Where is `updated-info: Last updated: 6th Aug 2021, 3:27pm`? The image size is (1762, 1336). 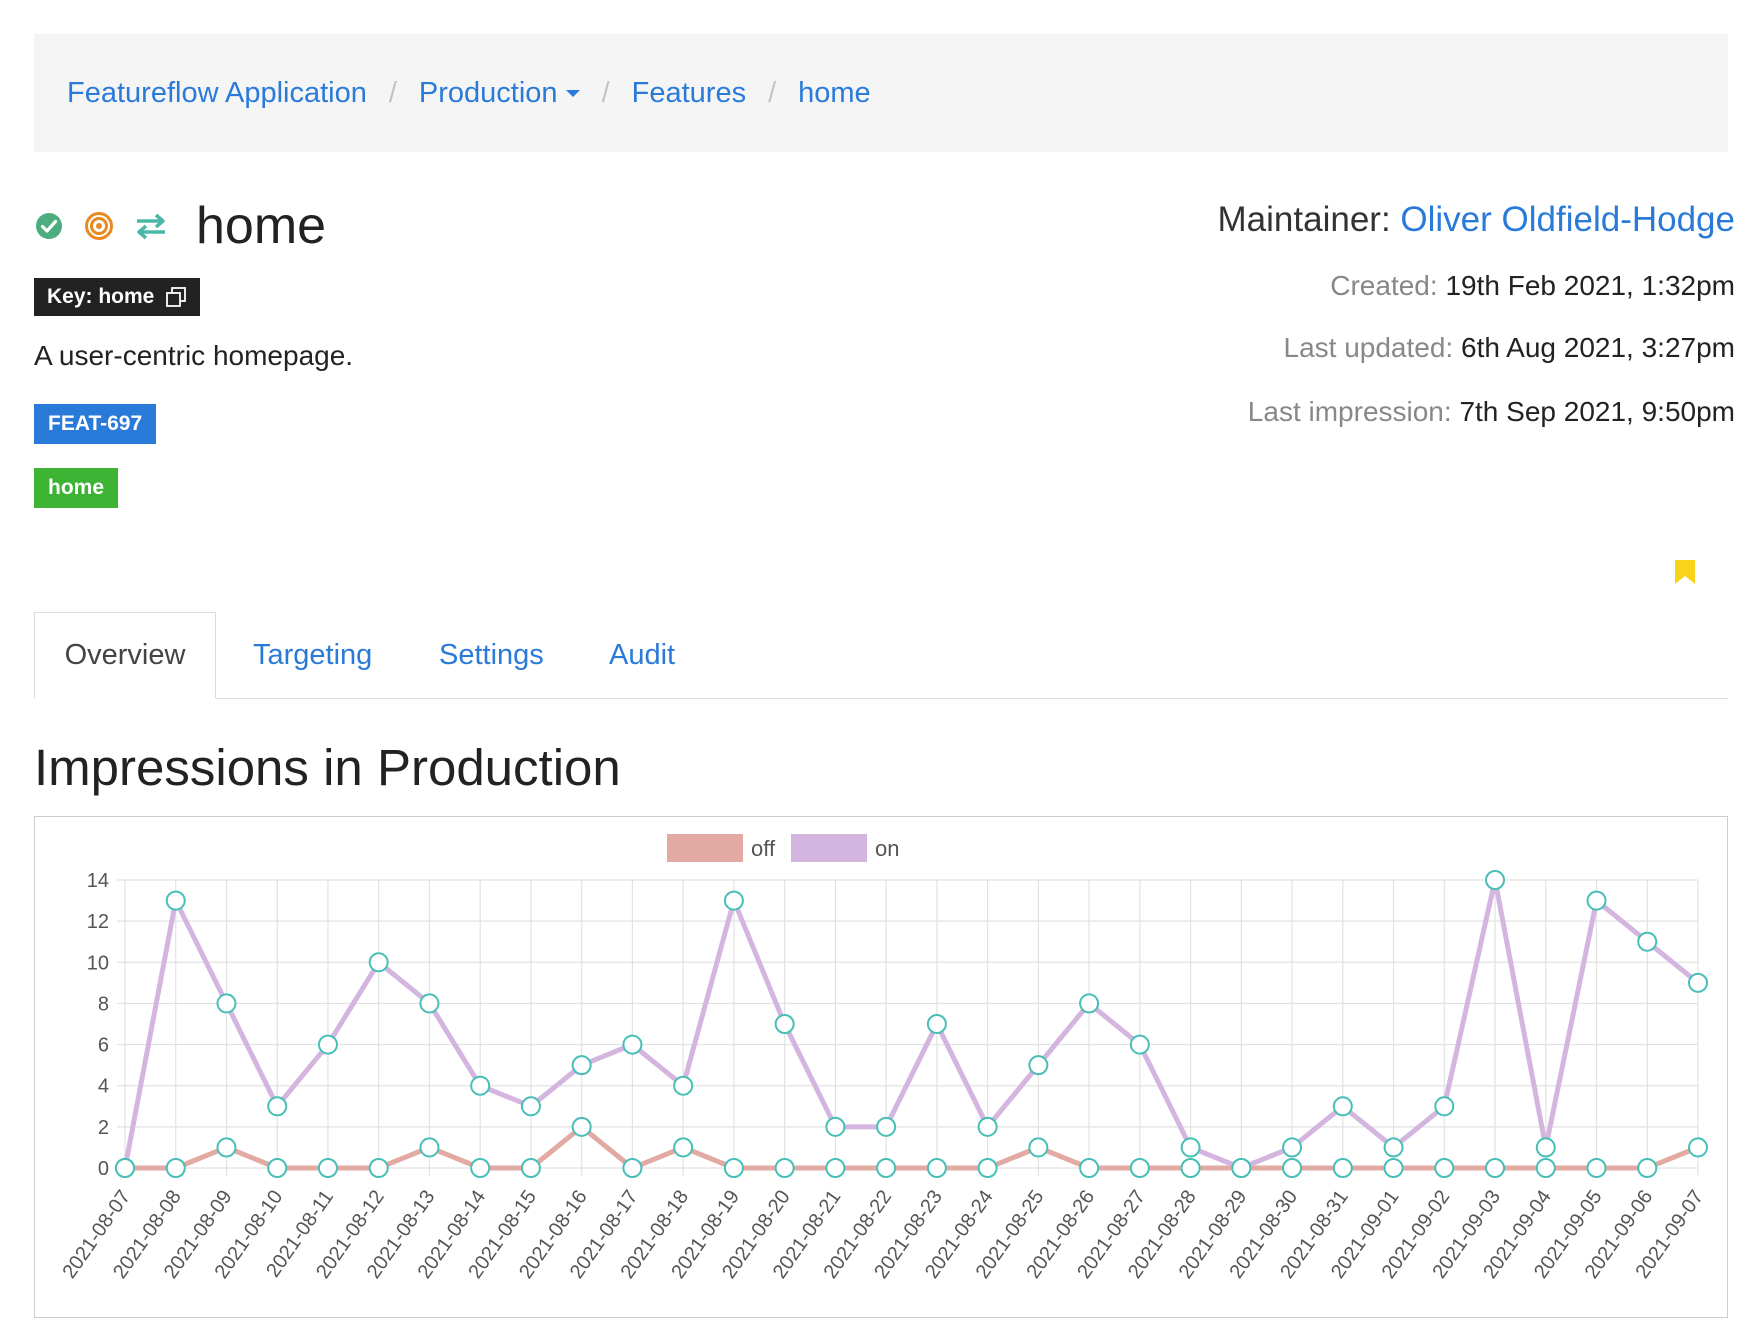
updated-info: Last updated: 6th Aug 2021, 3:27pm is located at coordinates (1509, 348).